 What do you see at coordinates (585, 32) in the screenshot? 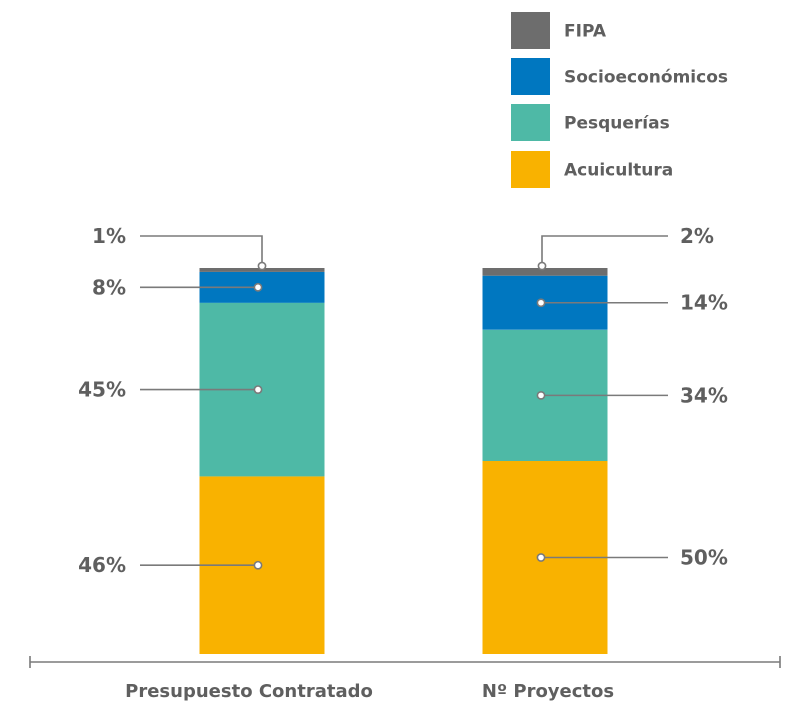
I see `legend-label: FIPA` at bounding box center [585, 32].